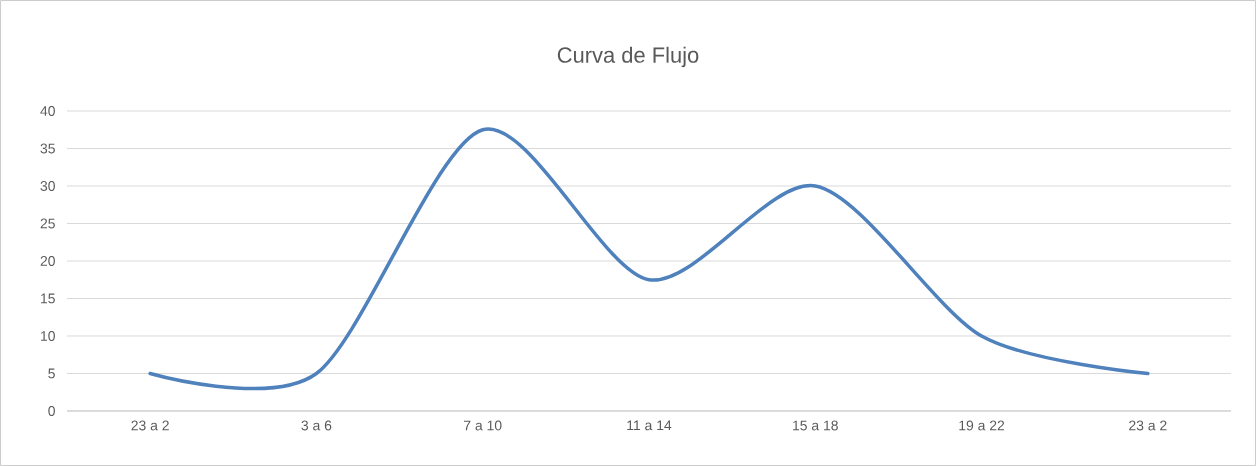 The image size is (1256, 466). What do you see at coordinates (47, 261) in the screenshot?
I see `y-tick-label: 20` at bounding box center [47, 261].